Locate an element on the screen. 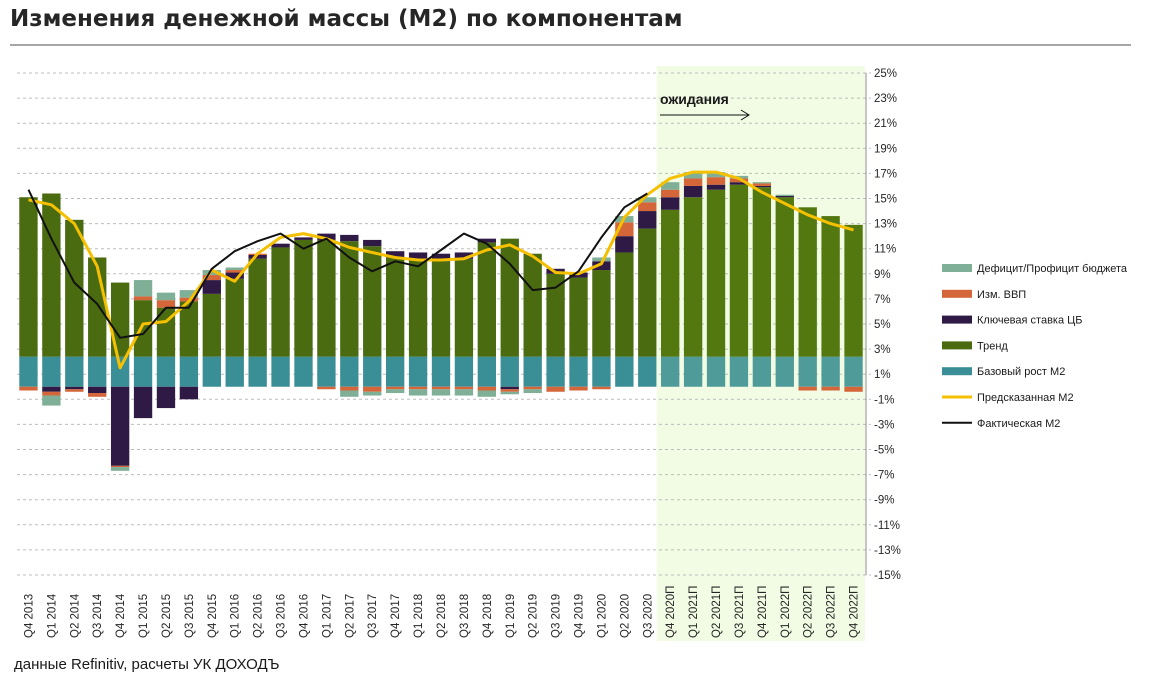 The width and height of the screenshot is (1152, 680). y-tick-label: 9% is located at coordinates (882, 275).